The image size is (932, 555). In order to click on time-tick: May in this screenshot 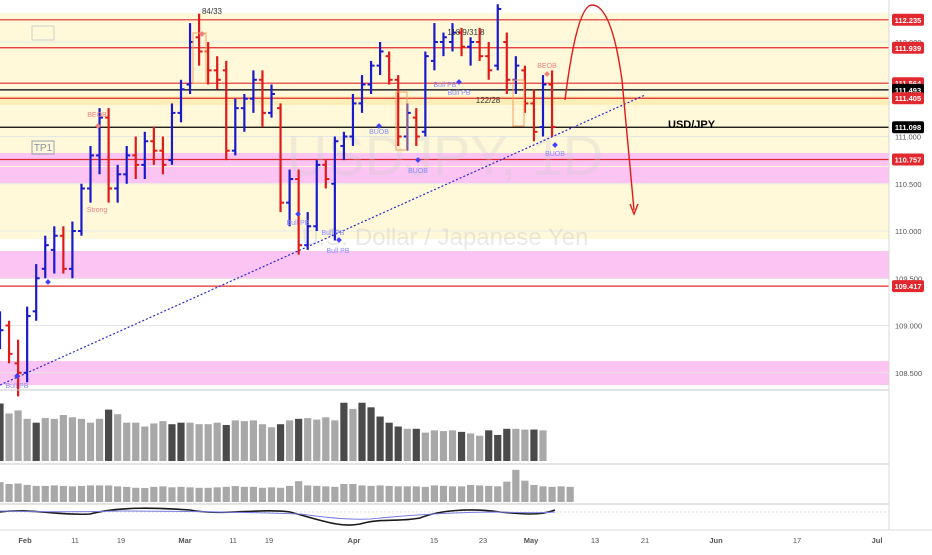, I will do `click(531, 540)`.